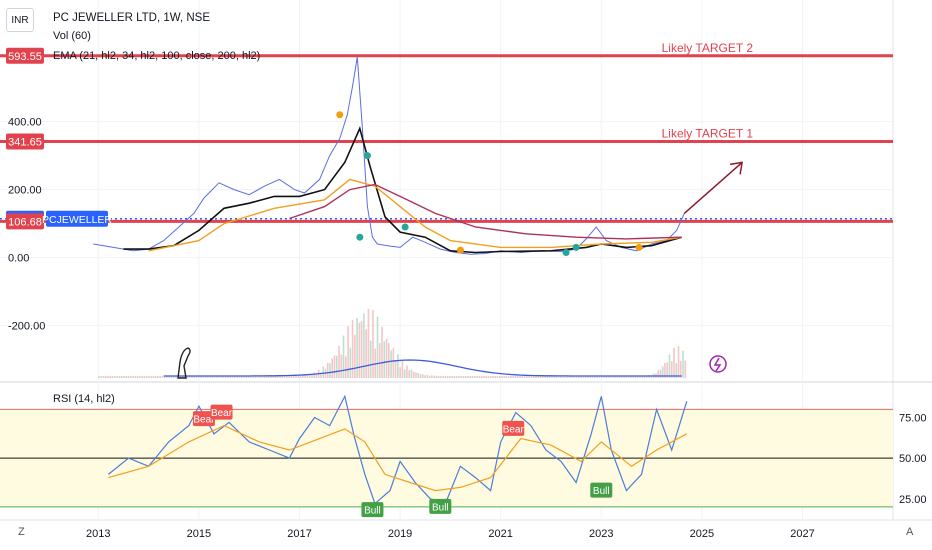 This screenshot has height=550, width=932. I want to click on price-badge-label: 593.55, so click(25, 57).